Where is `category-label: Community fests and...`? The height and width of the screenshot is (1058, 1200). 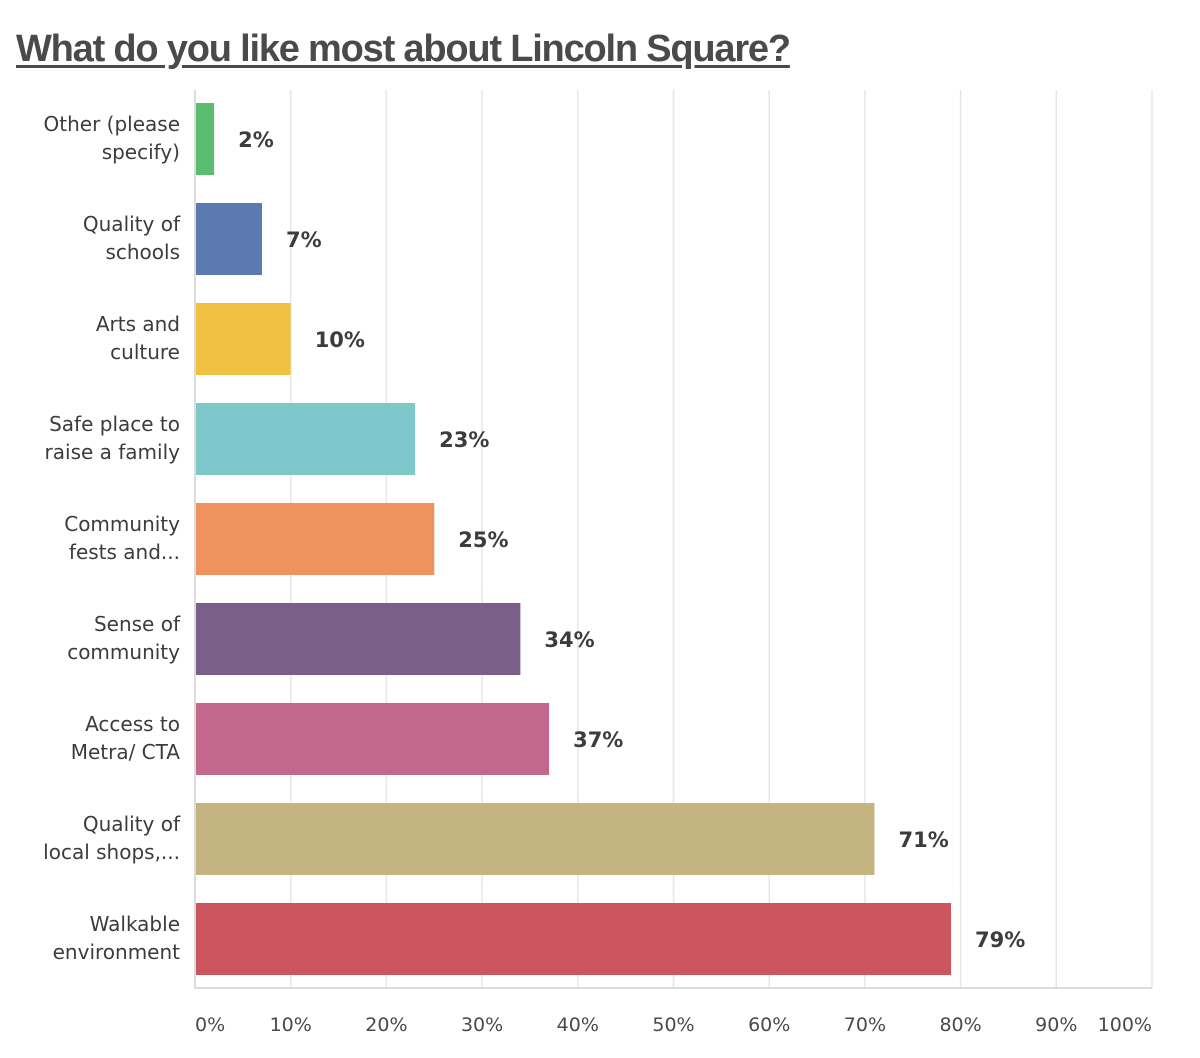 category-label: Community fests and... is located at coordinates (122, 538).